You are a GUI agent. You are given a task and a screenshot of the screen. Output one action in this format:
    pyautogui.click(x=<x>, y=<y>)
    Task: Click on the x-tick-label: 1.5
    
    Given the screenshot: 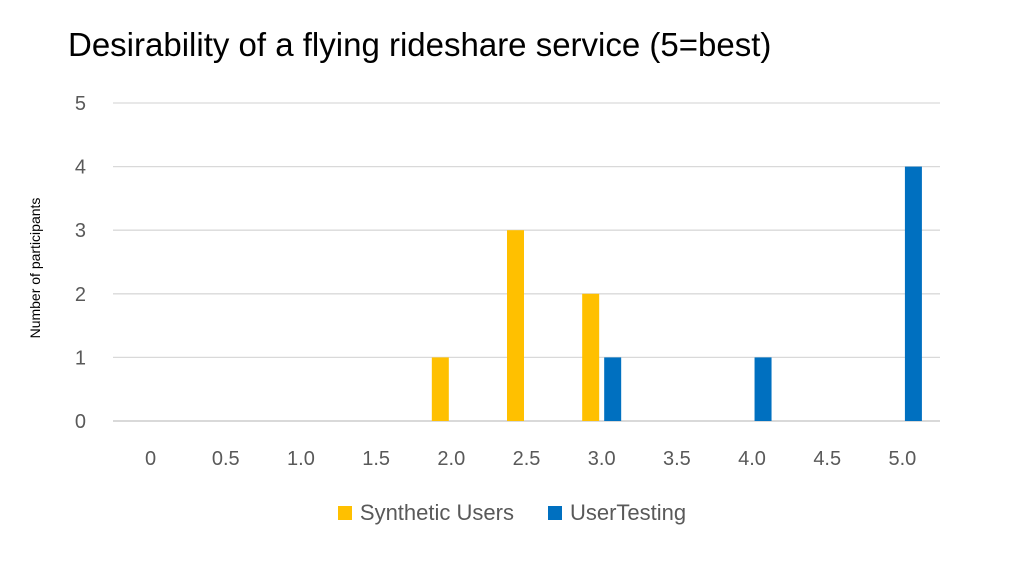 What is the action you would take?
    pyautogui.click(x=376, y=459)
    